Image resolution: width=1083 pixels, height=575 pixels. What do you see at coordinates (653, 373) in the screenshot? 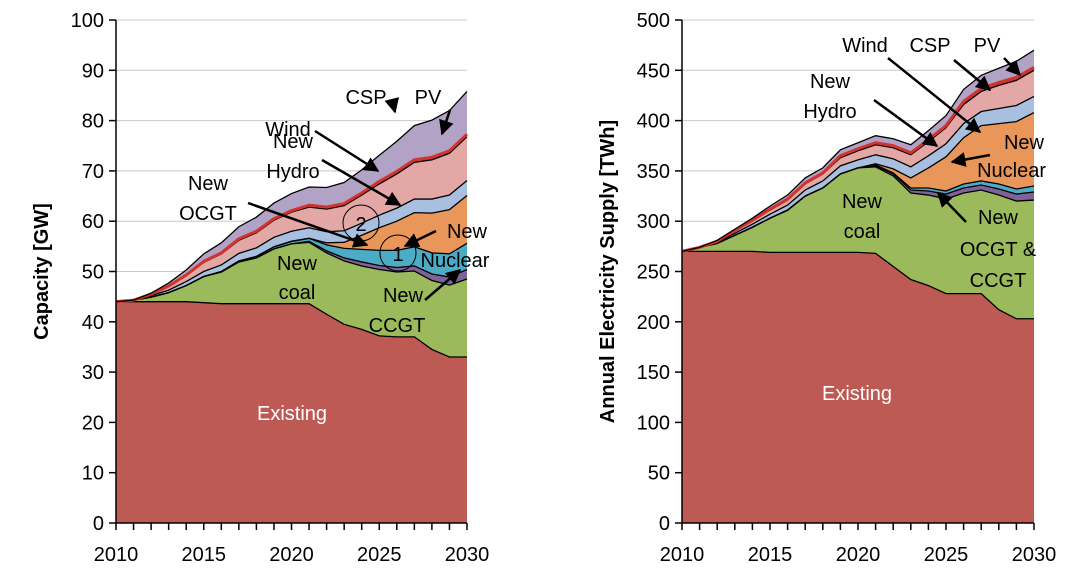
I see `y-tick-label: 150` at bounding box center [653, 373].